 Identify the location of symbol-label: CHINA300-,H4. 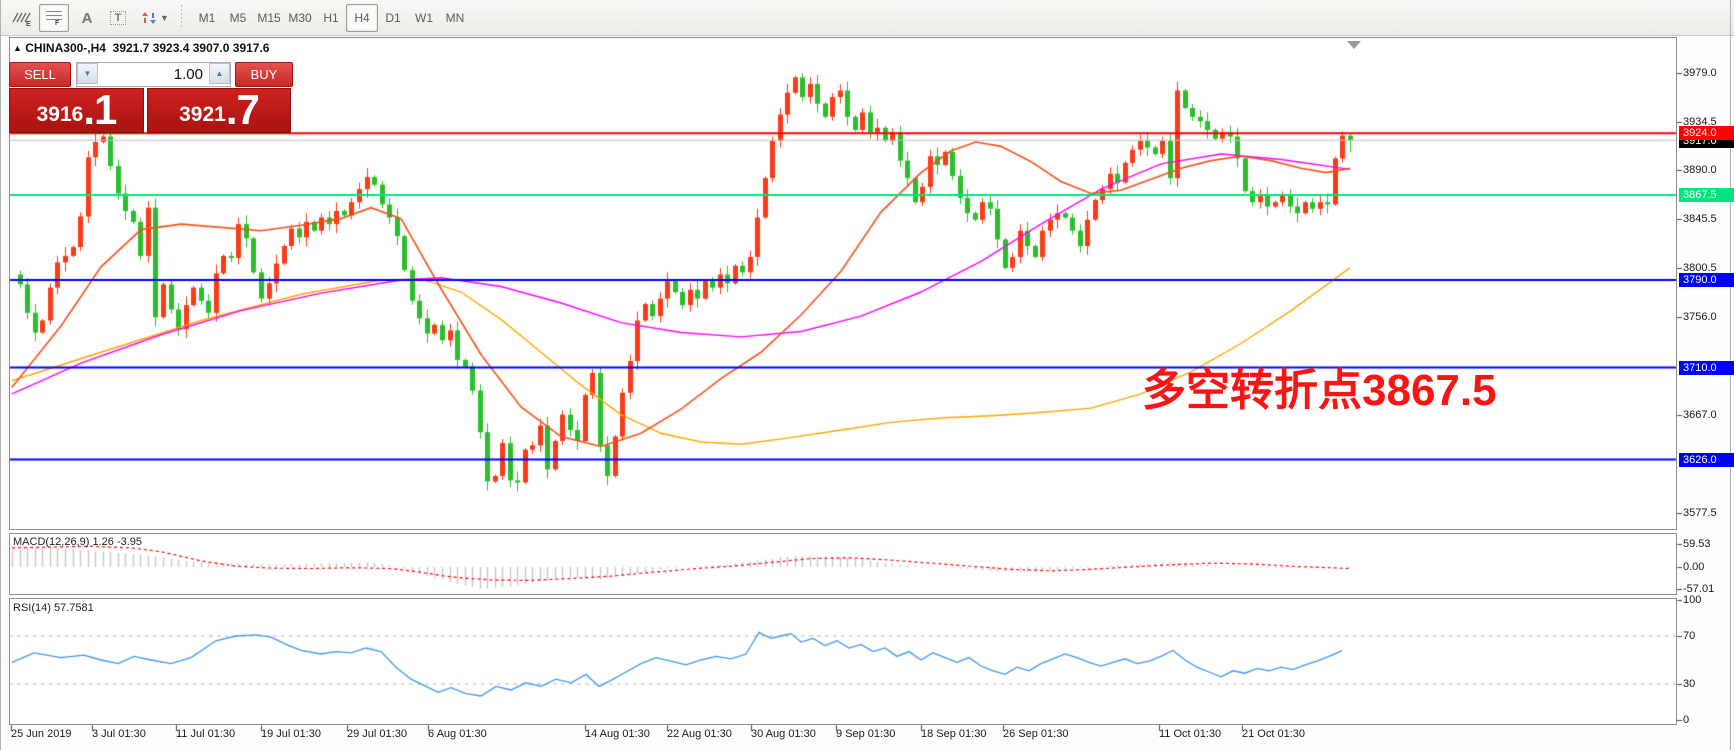
(65, 48).